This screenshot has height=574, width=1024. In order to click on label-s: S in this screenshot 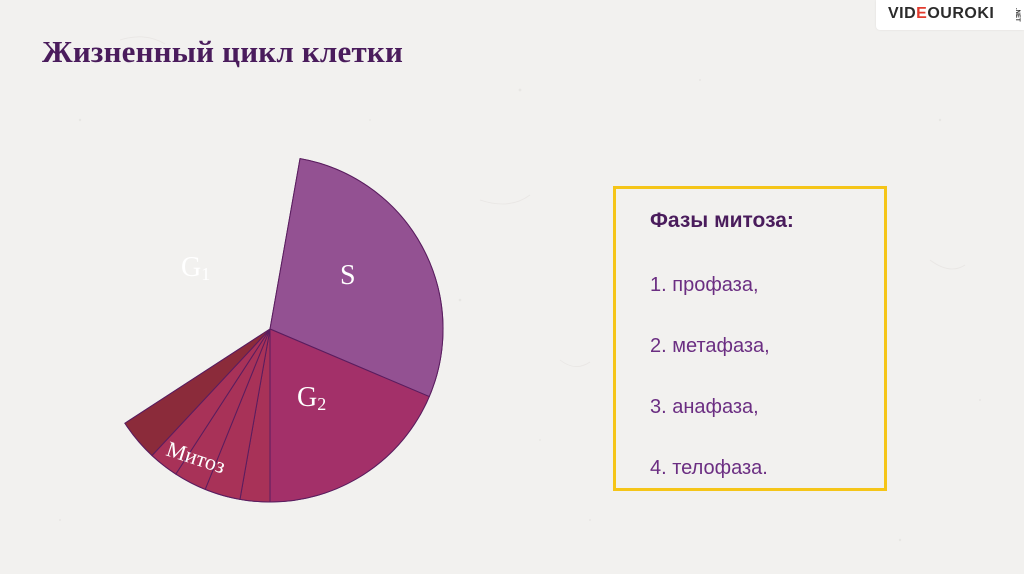, I will do `click(348, 275)`.